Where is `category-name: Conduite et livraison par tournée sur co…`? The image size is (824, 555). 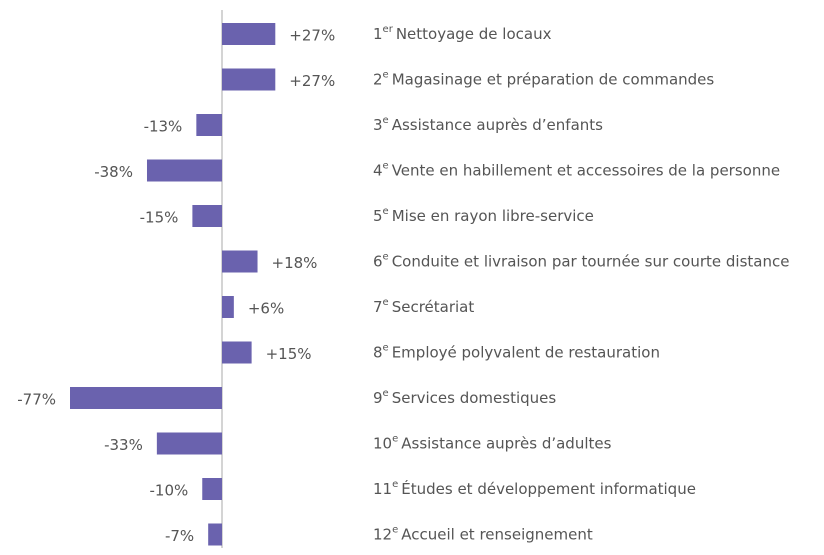 category-name: Conduite et livraison par tournée sur co… is located at coordinates (591, 261).